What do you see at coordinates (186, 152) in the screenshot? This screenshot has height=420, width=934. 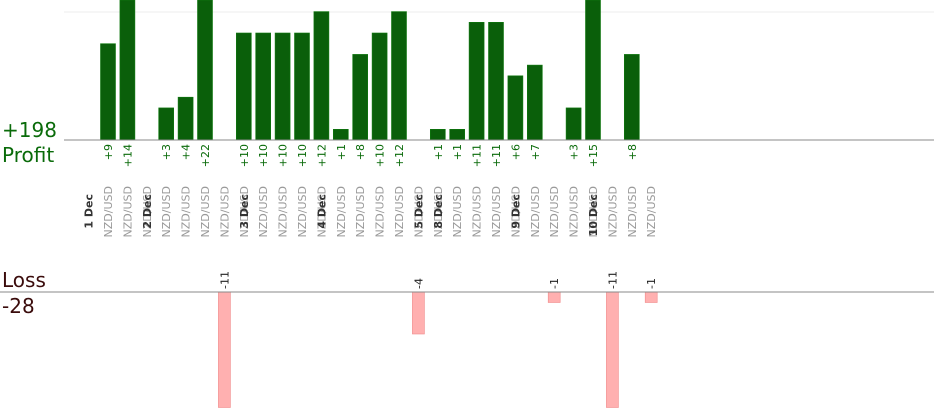 I see `profit-data-label: +4` at bounding box center [186, 152].